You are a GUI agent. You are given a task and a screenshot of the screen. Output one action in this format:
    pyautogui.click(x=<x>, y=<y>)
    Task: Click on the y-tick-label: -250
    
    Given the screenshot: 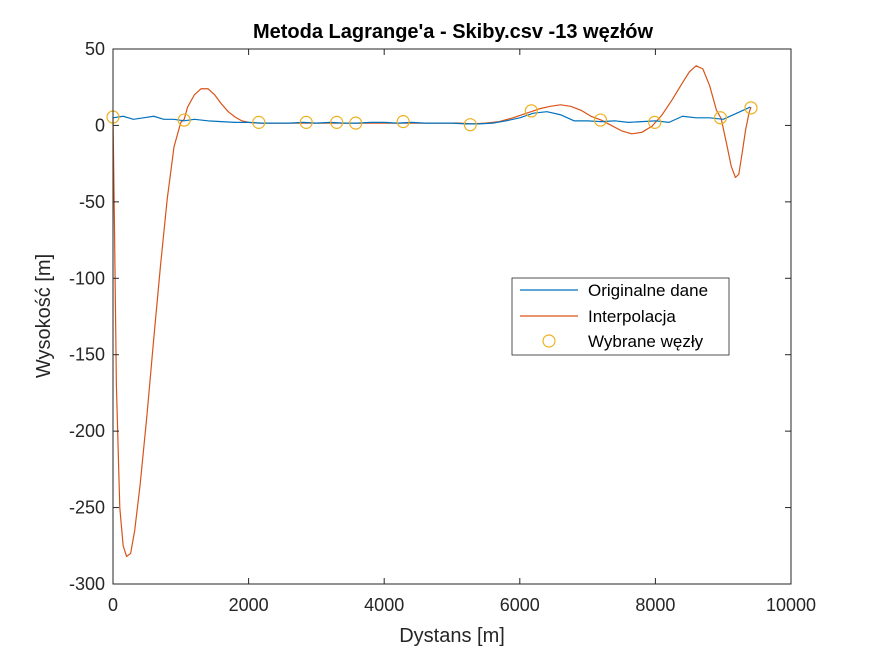 What is the action you would take?
    pyautogui.click(x=87, y=508)
    